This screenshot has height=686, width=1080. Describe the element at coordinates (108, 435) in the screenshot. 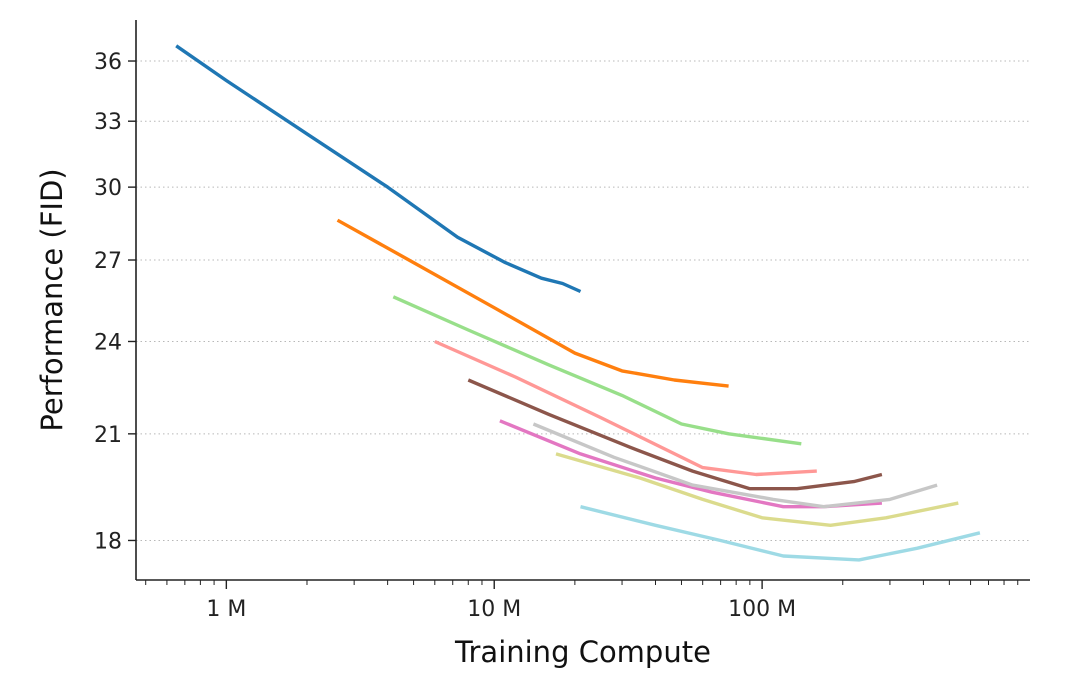

I see `y-tick-label: 21` at that location.